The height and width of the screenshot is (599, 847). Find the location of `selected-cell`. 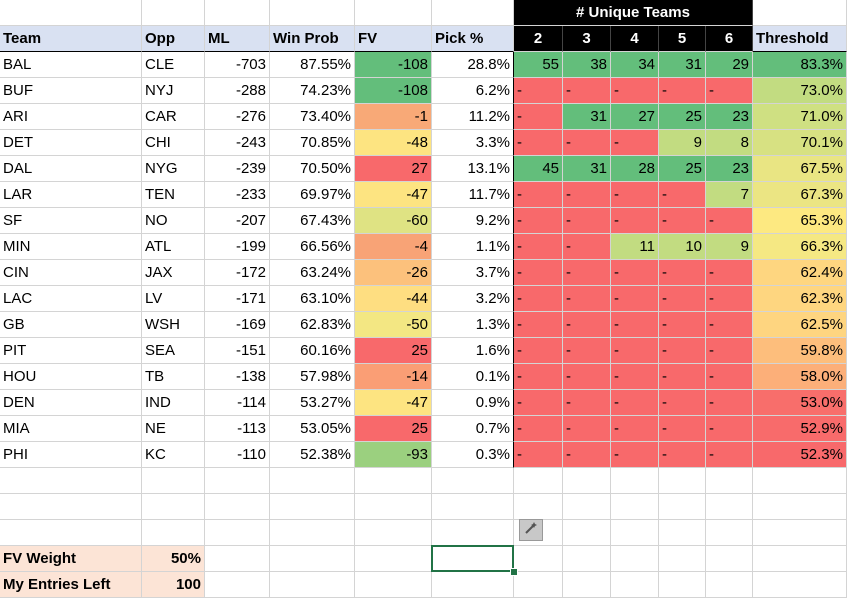

selected-cell is located at coordinates (472, 558).